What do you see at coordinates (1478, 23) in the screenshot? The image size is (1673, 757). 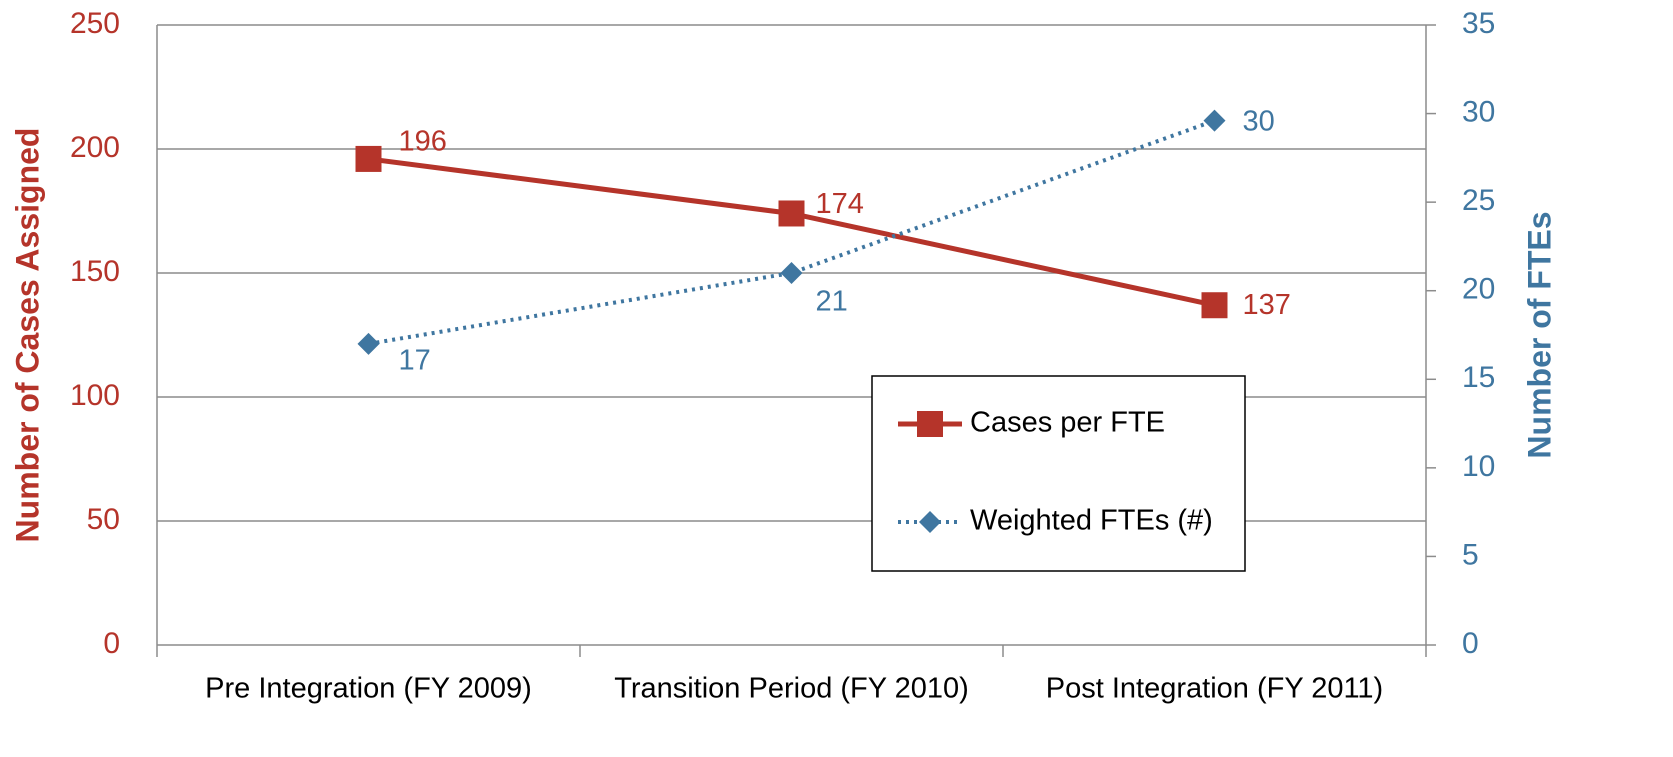 I see `y2-tick-label: 35` at bounding box center [1478, 23].